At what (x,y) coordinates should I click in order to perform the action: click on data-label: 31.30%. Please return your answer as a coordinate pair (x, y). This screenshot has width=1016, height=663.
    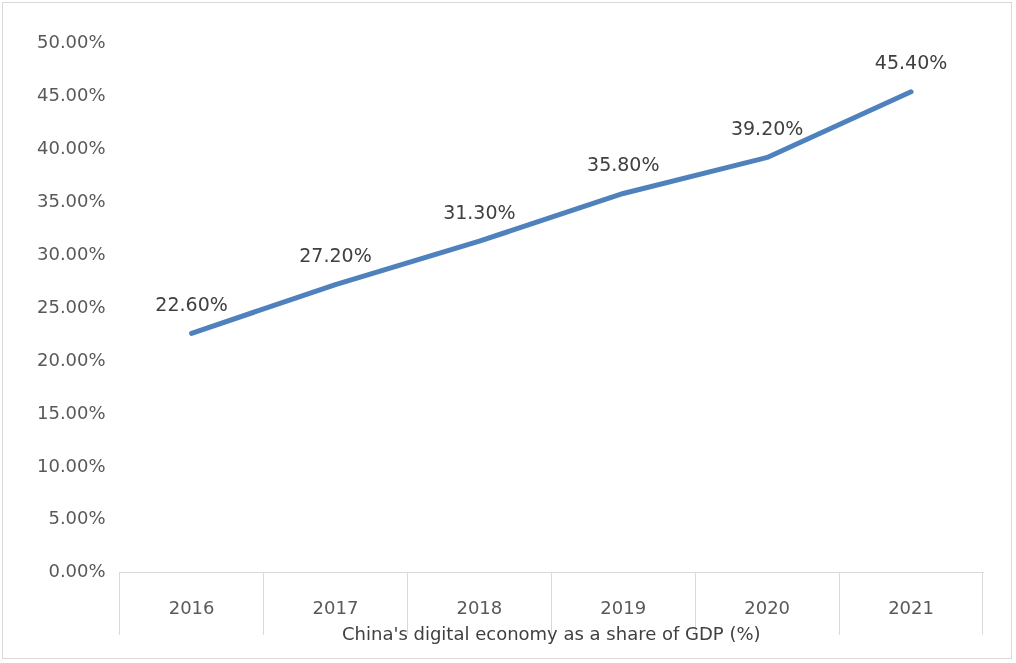
    Looking at the image, I should click on (479, 211).